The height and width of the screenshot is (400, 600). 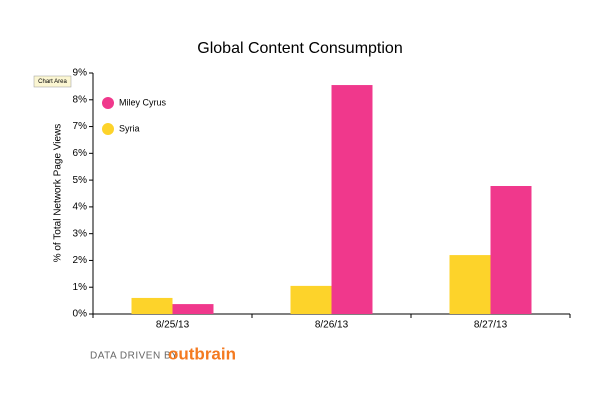 What do you see at coordinates (129, 128) in the screenshot?
I see `legend-label: Syria` at bounding box center [129, 128].